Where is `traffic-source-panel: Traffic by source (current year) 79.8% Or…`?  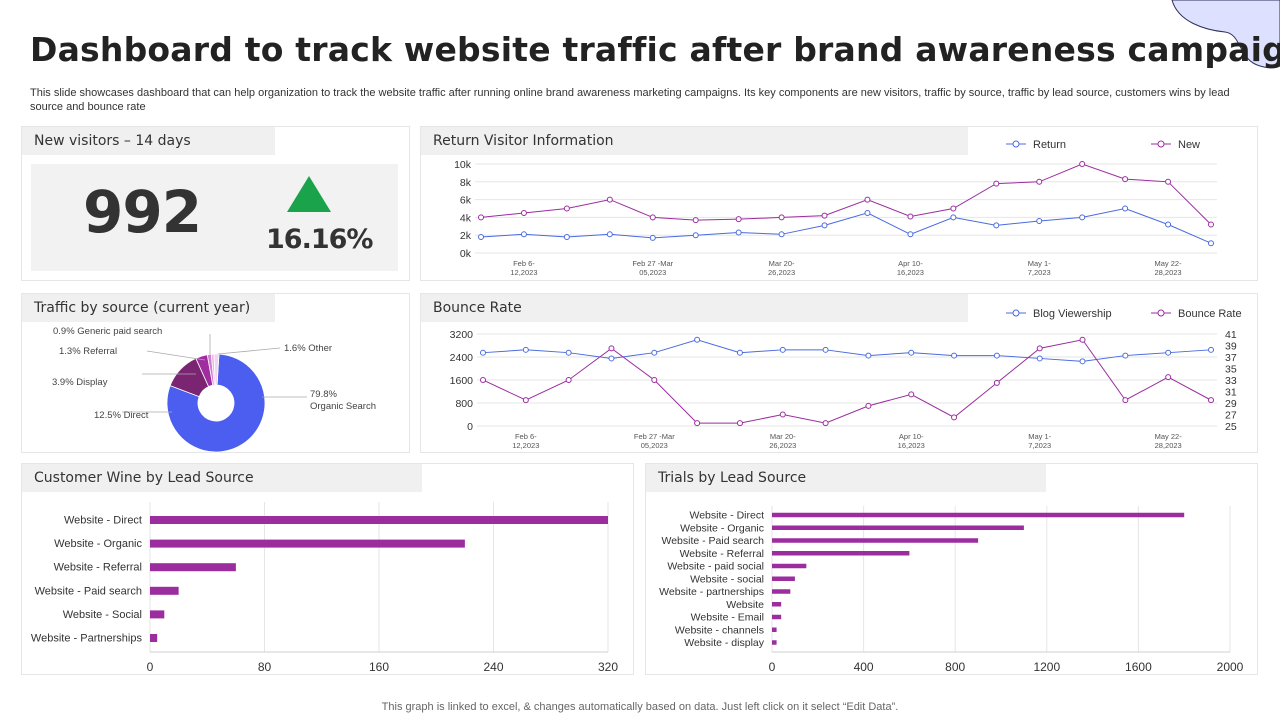 traffic-source-panel: Traffic by source (current year) 79.8% Or… is located at coordinates (215, 373).